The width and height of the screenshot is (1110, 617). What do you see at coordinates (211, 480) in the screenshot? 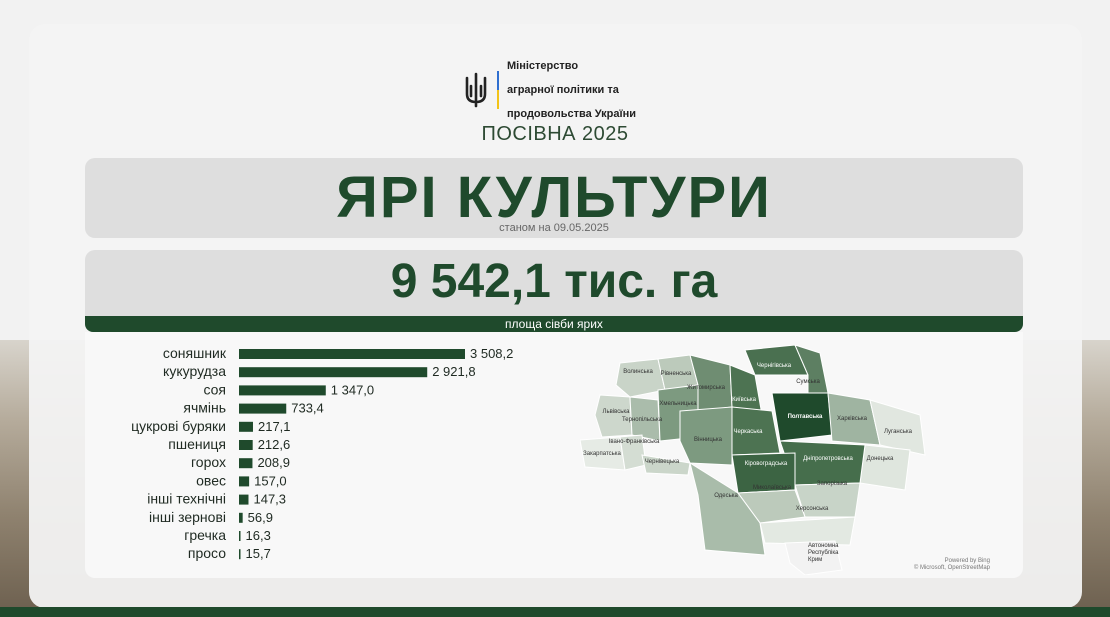
I see `category-label: овес` at bounding box center [211, 480].